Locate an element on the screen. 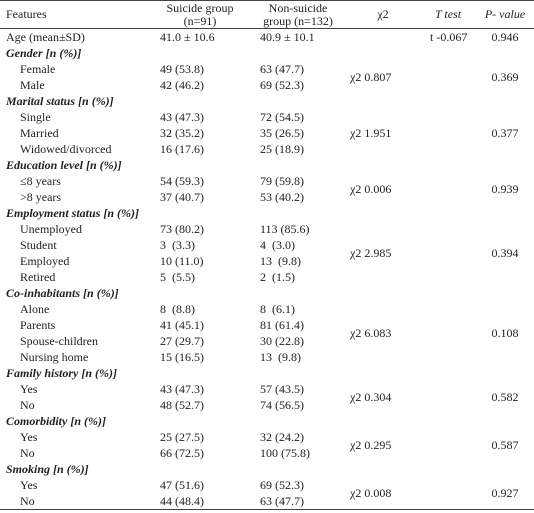  p-value-cell: 0.939 is located at coordinates (505, 188).